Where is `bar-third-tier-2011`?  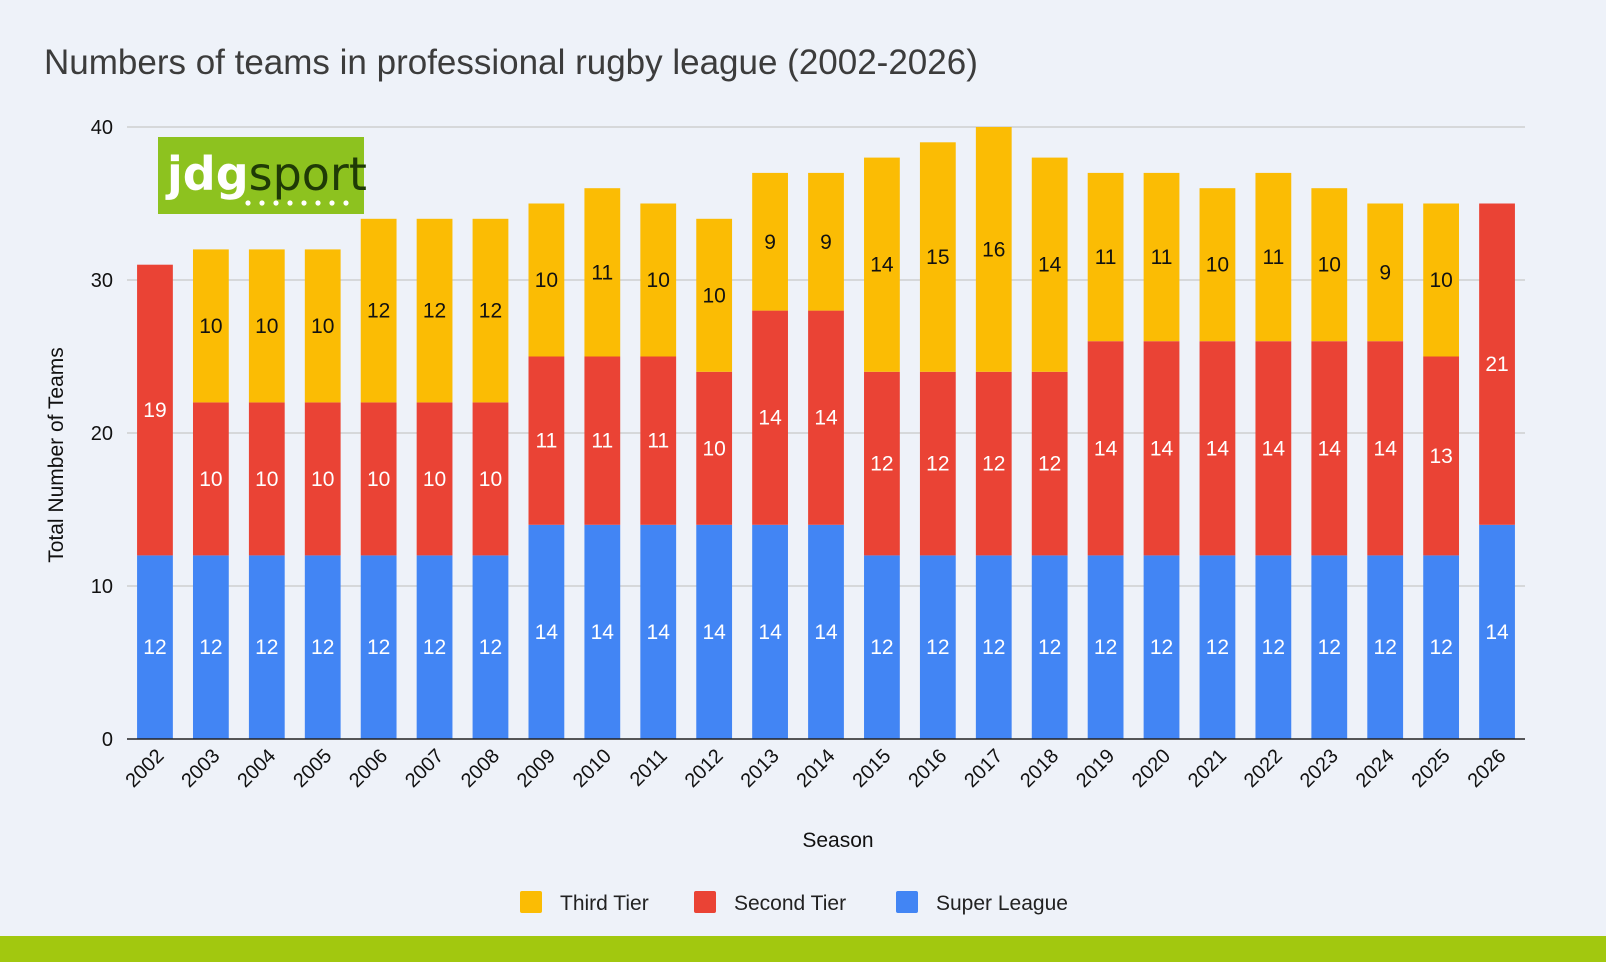 bar-third-tier-2011 is located at coordinates (658, 280).